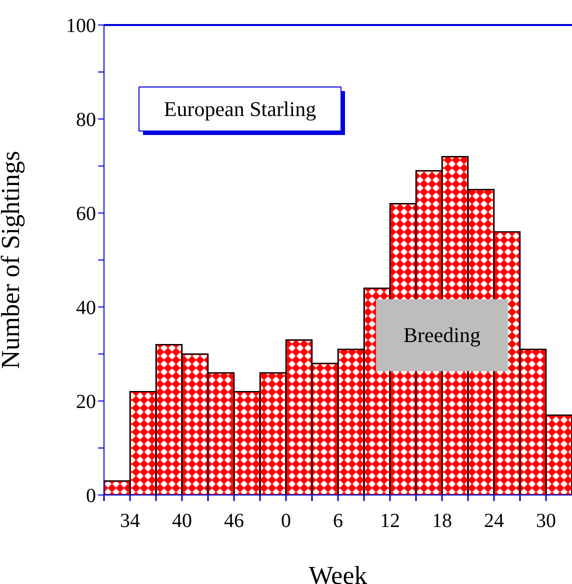 The height and width of the screenshot is (584, 572). Describe the element at coordinates (390, 521) in the screenshot. I see `x-tick-label: 12` at that location.